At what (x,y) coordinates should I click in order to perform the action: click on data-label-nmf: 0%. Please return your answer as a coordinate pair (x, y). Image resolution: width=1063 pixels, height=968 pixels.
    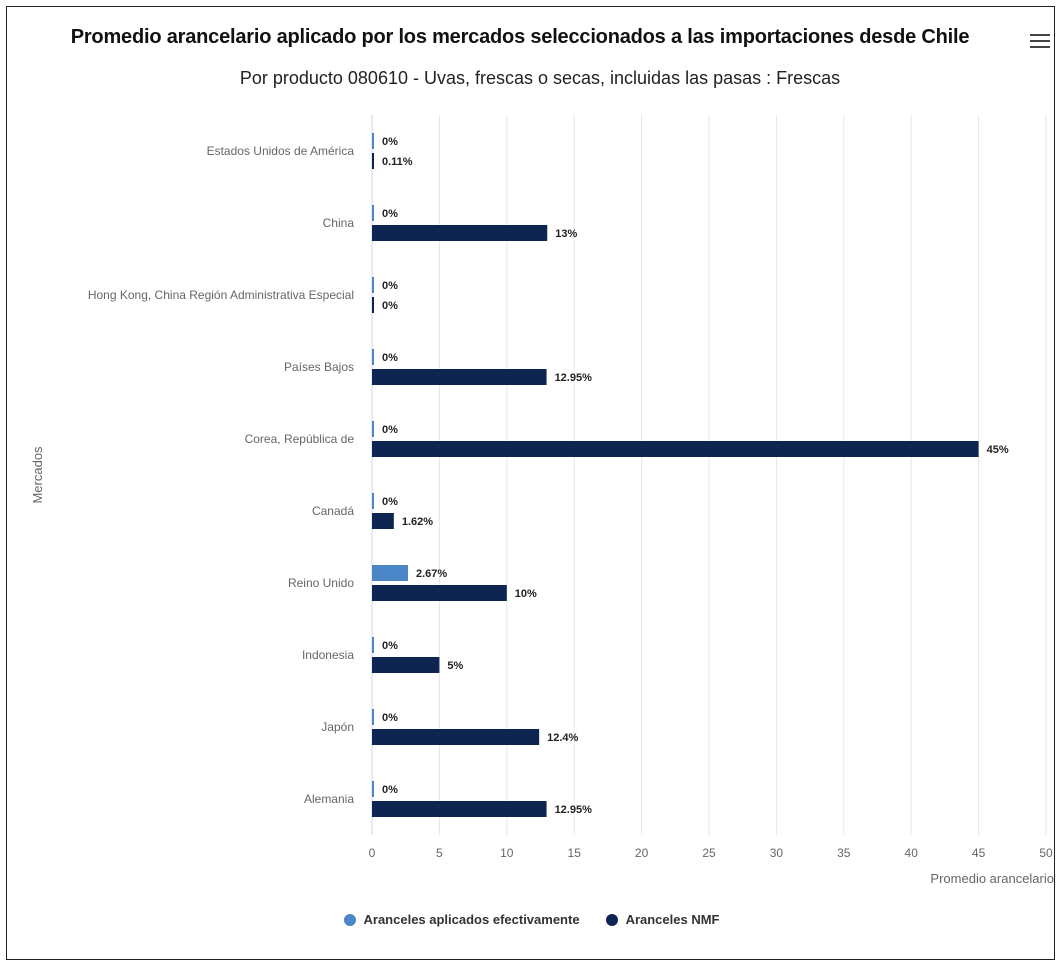
    Looking at the image, I should click on (390, 306).